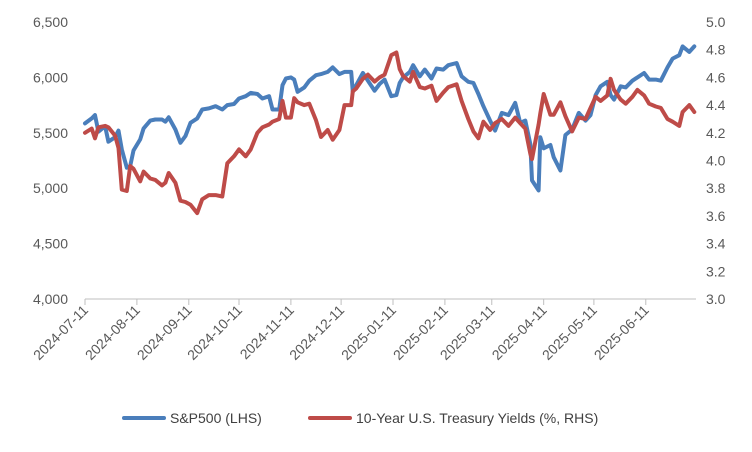  What do you see at coordinates (368, 332) in the screenshot?
I see `x-tick-label: 2025-01-11` at bounding box center [368, 332].